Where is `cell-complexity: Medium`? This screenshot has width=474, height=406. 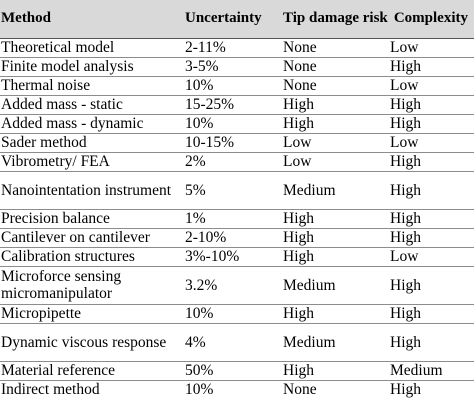 cell-complexity: Medium is located at coordinates (432, 371).